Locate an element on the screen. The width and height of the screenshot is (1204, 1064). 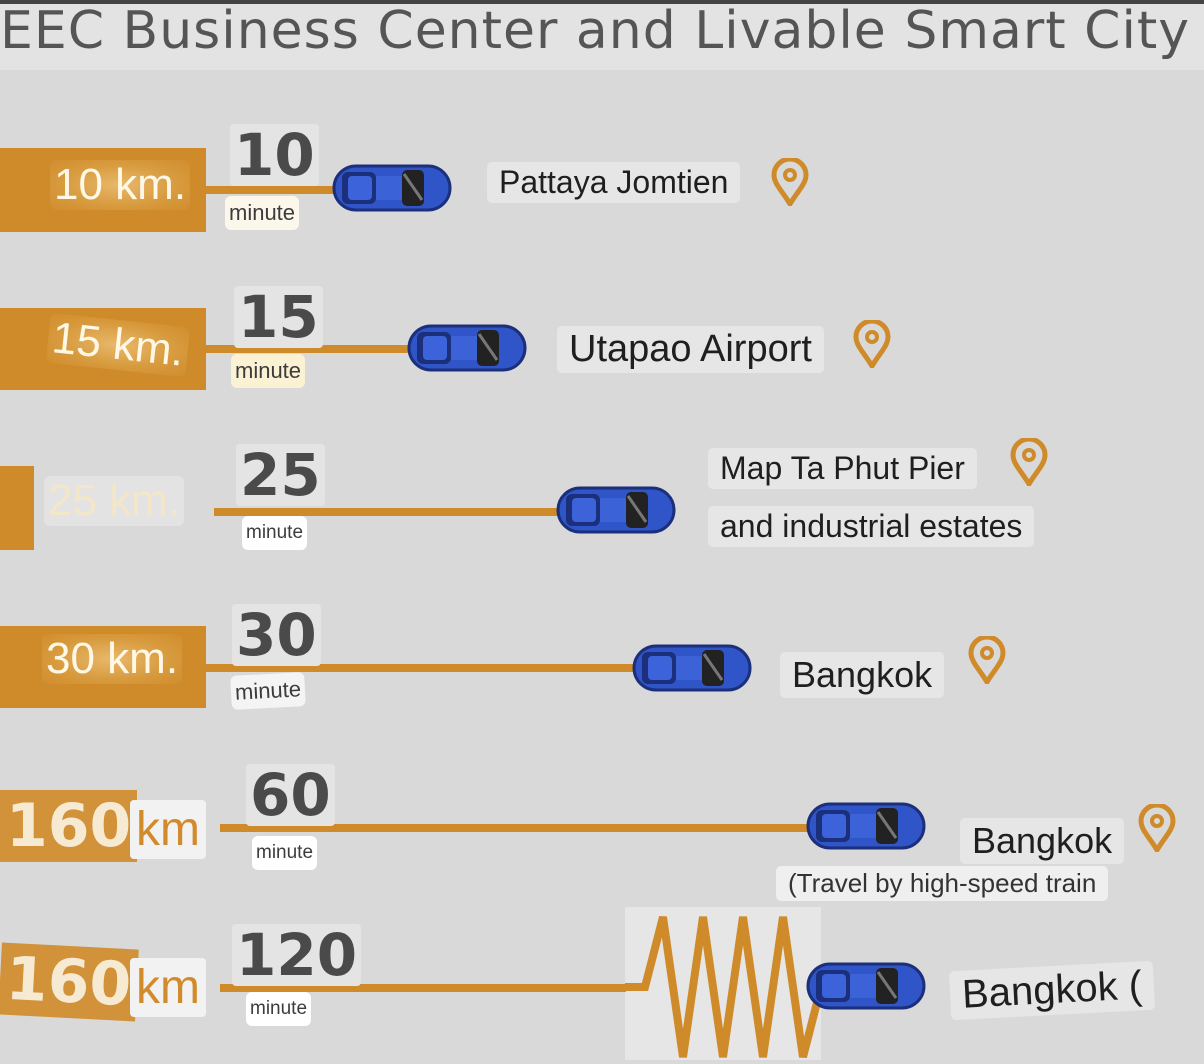
distance-label: 10 km. is located at coordinates (120, 185).